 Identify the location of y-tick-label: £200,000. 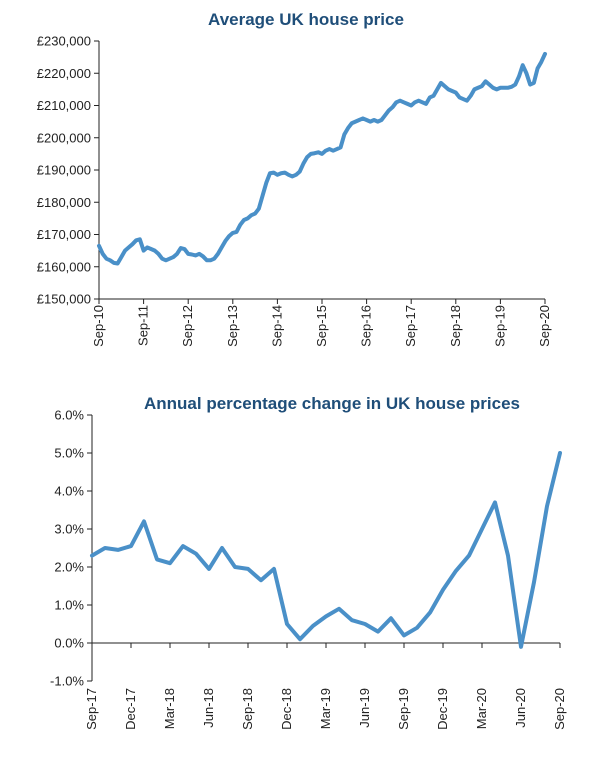
(64, 137).